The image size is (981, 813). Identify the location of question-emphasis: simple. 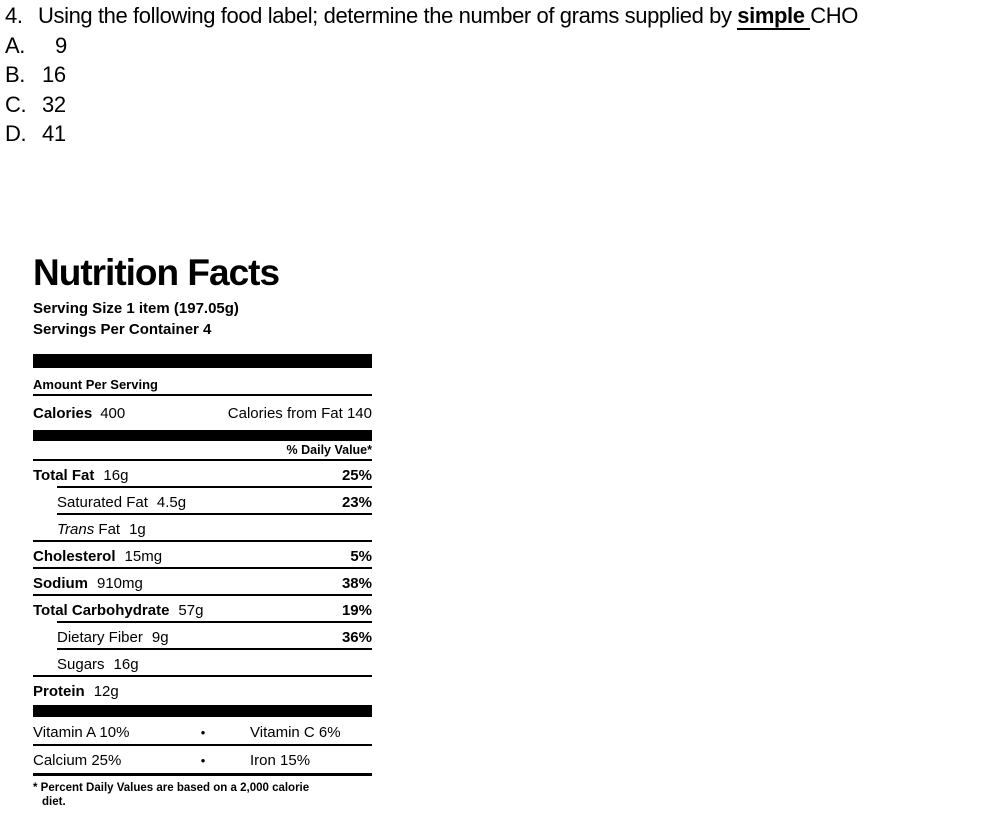
(774, 16).